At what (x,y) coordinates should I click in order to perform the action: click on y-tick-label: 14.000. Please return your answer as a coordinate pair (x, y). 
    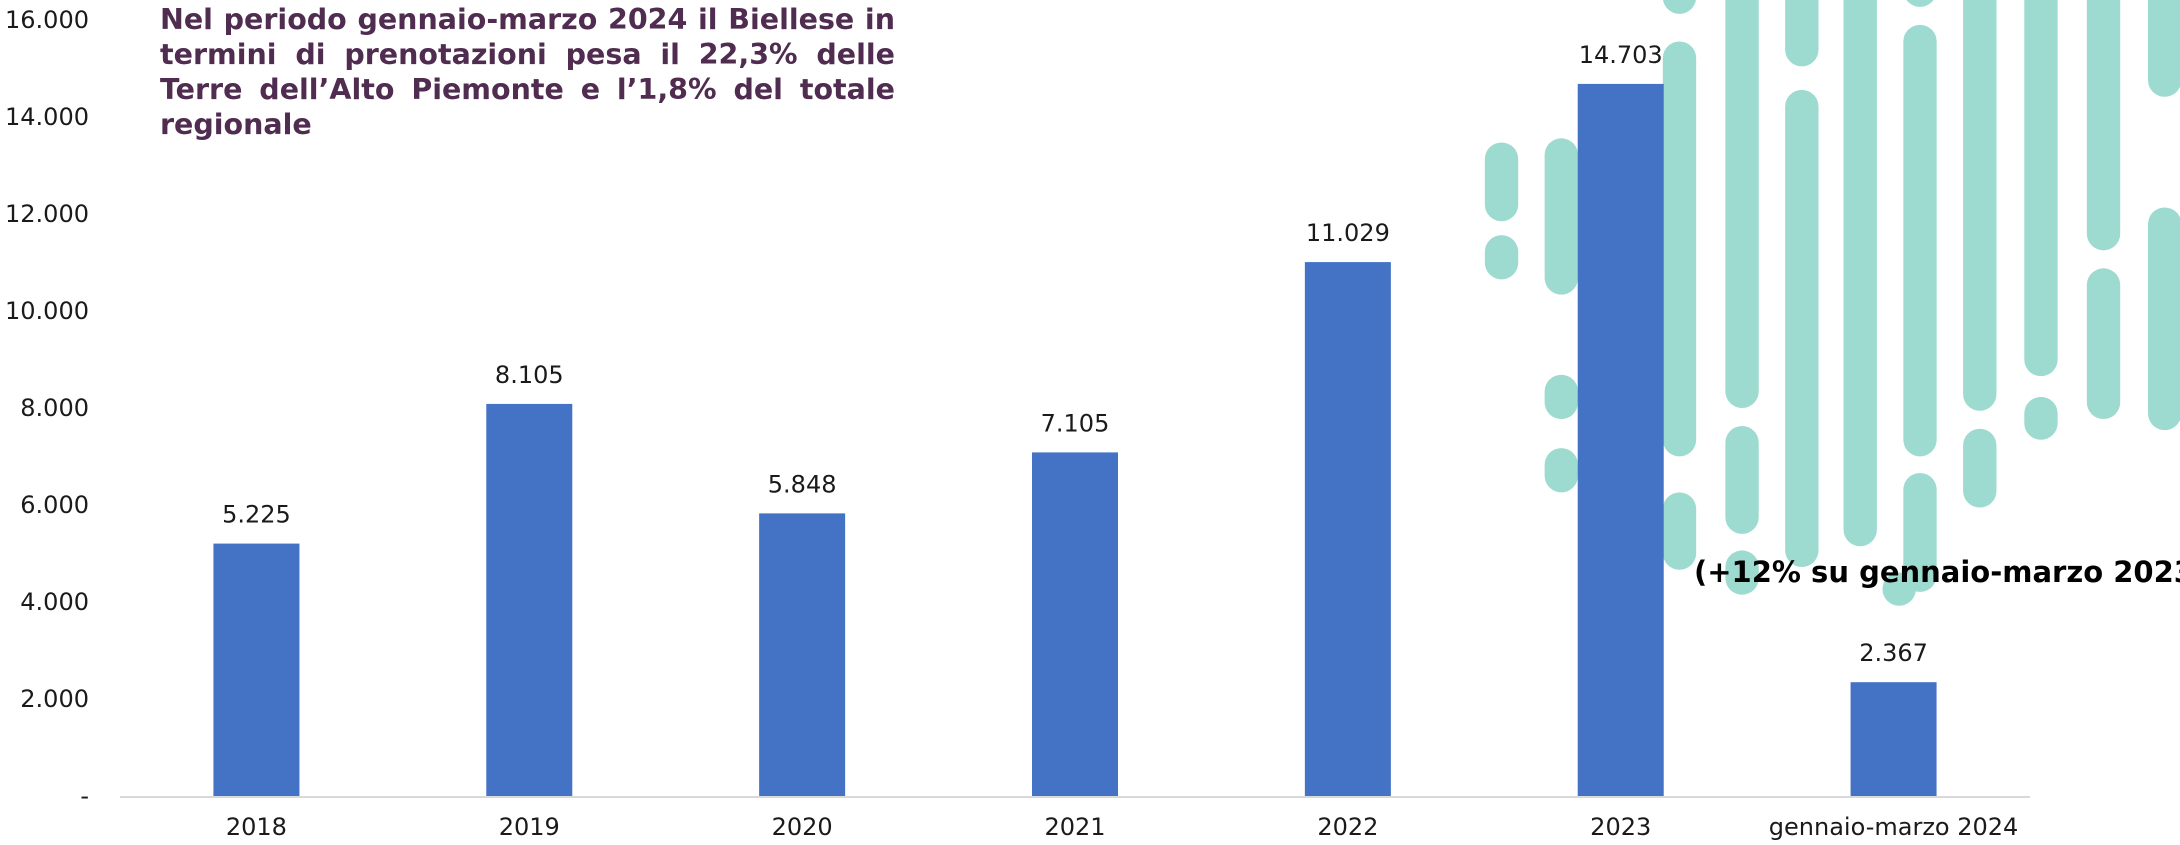
    Looking at the image, I should click on (47, 117).